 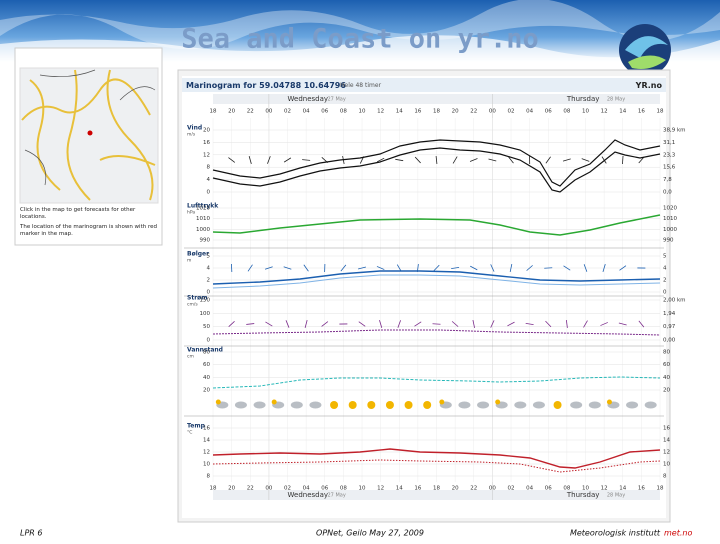 I want to click on right-tick: 990, so click(x=668, y=241).